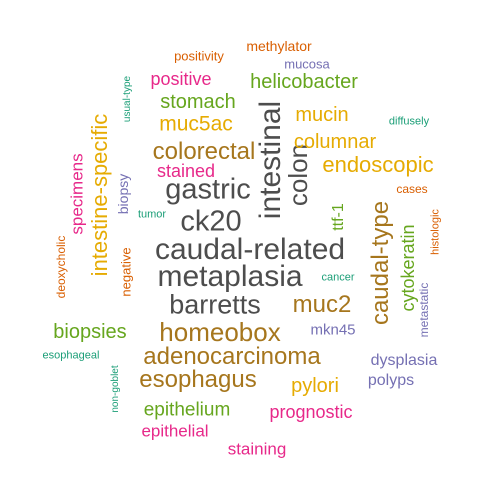 The width and height of the screenshot is (500, 500). What do you see at coordinates (186, 171) in the screenshot?
I see `word-stained: stained` at bounding box center [186, 171].